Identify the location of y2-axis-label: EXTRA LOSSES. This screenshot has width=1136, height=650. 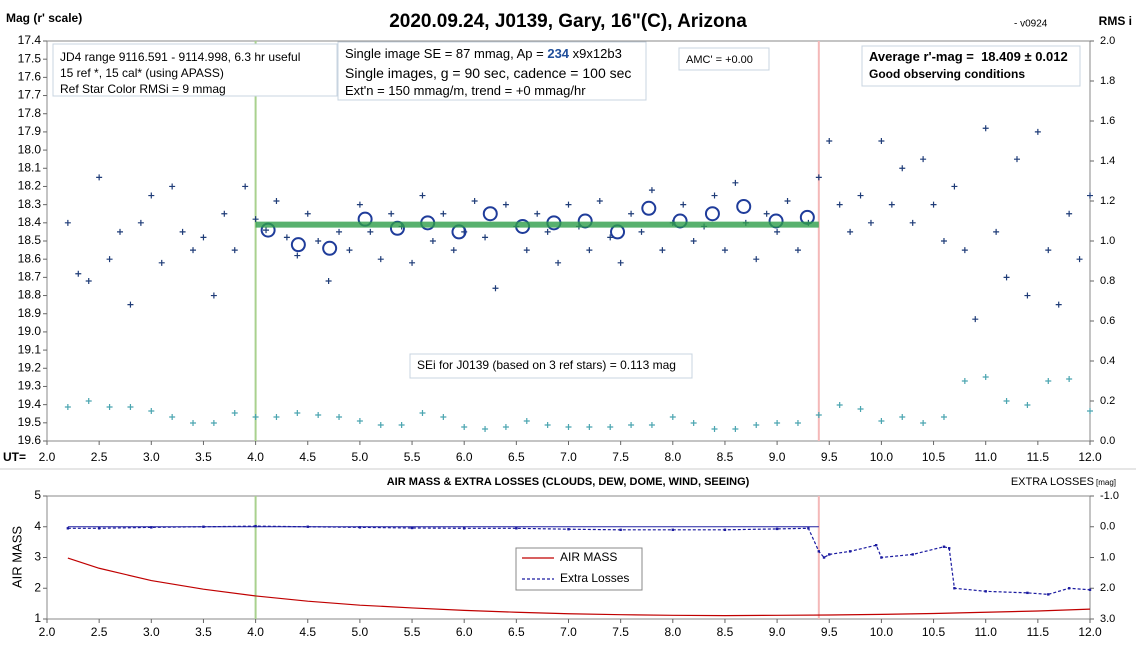
(1052, 482).